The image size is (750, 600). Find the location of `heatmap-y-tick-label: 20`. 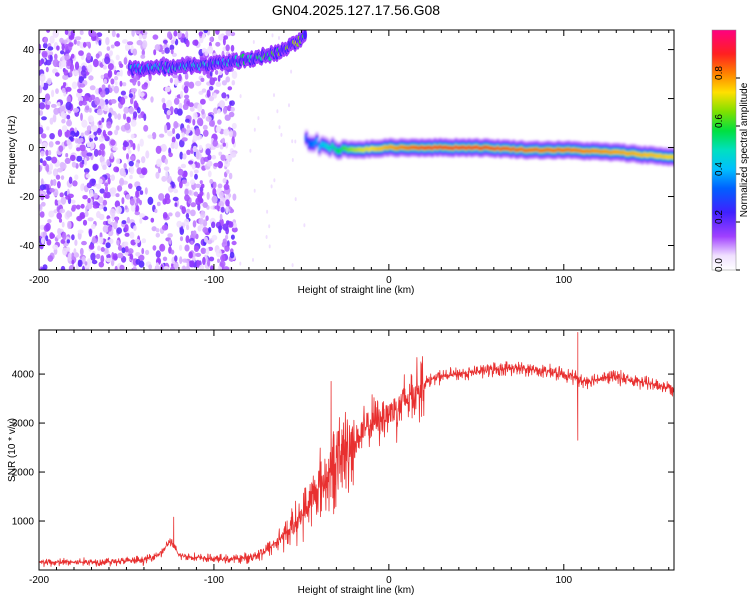

heatmap-y-tick-label: 20 is located at coordinates (29, 99).